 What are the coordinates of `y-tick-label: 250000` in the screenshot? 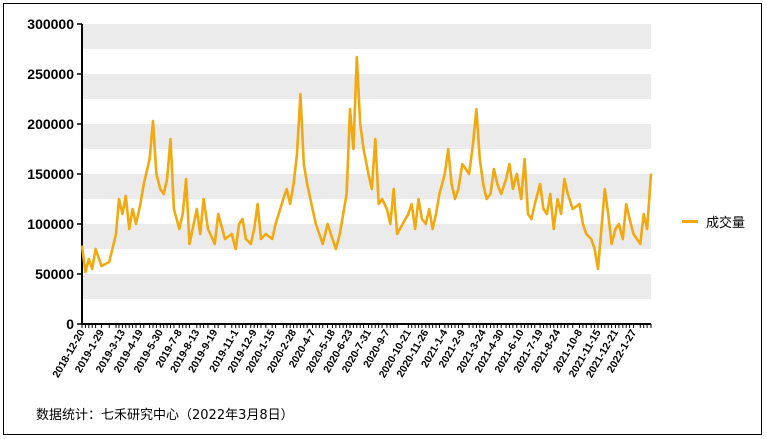 It's located at (50, 74).